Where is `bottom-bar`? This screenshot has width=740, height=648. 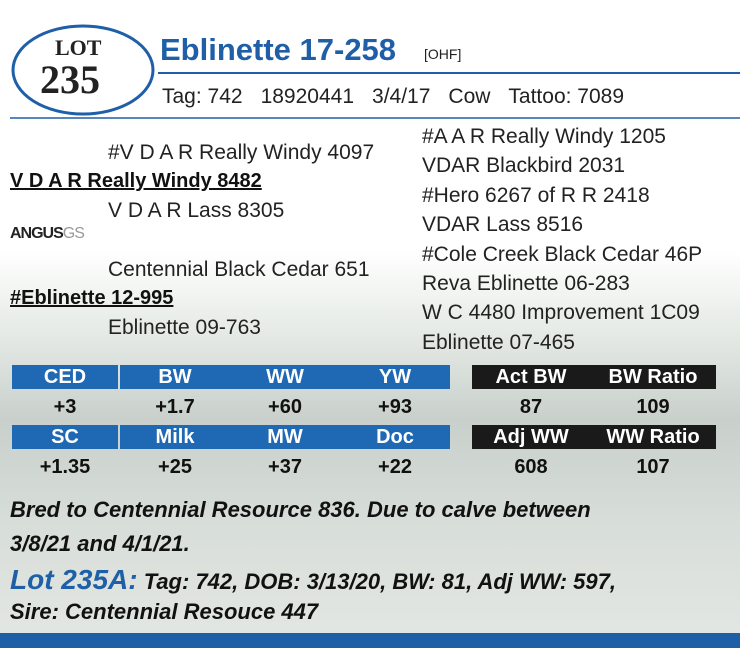
bottom-bar is located at coordinates (370, 640).